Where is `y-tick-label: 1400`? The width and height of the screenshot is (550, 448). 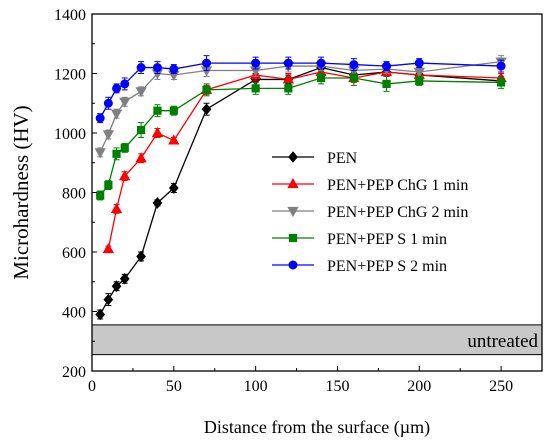 y-tick-label: 1400 is located at coordinates (70, 15).